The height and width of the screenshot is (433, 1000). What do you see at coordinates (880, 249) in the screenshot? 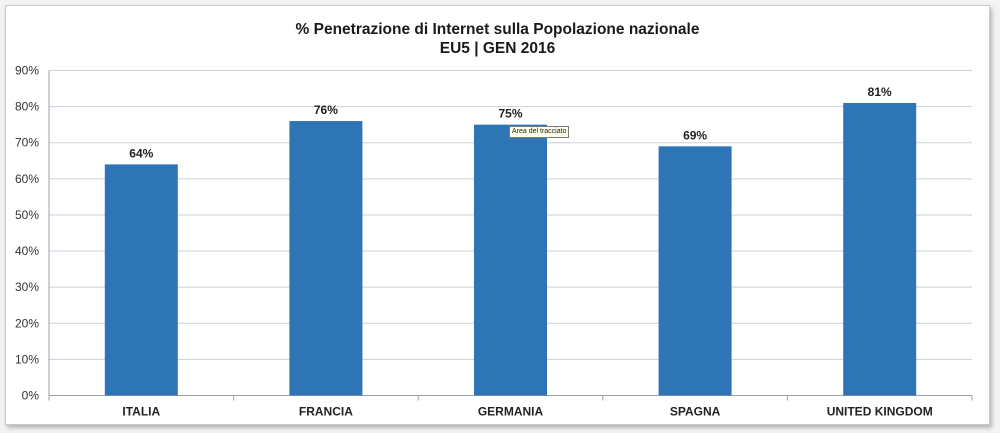
I see `bar-united-kingdom` at bounding box center [880, 249].